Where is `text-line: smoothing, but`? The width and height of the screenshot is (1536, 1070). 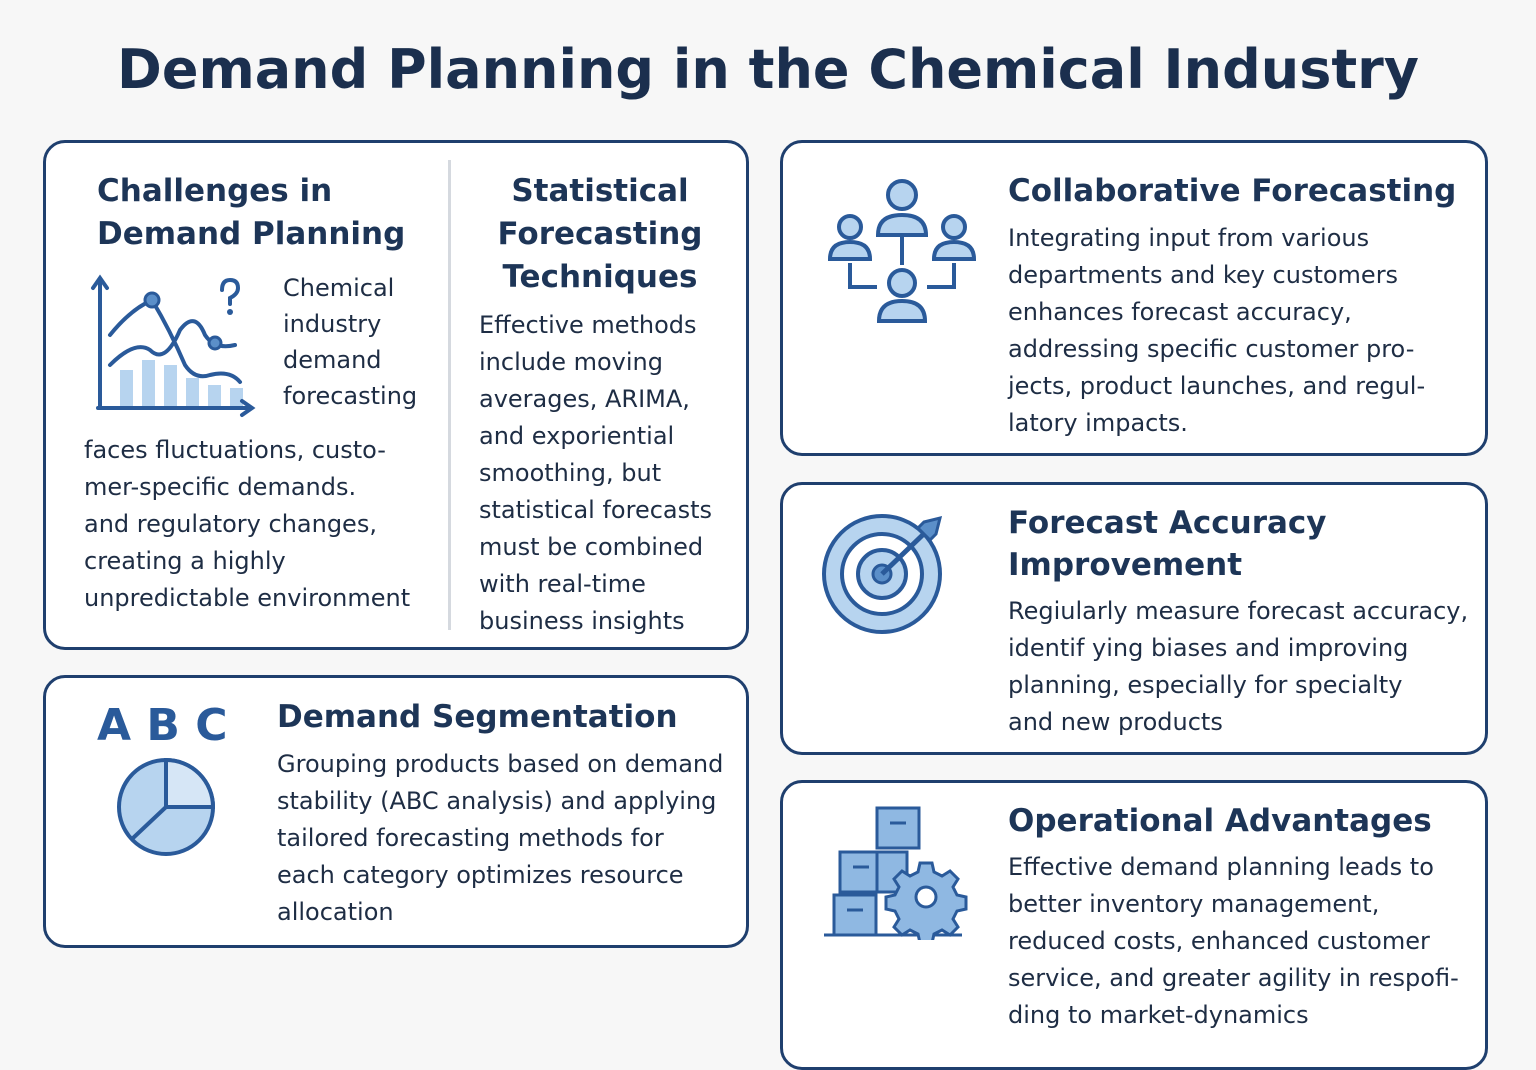 text-line: smoothing, but is located at coordinates (570, 473).